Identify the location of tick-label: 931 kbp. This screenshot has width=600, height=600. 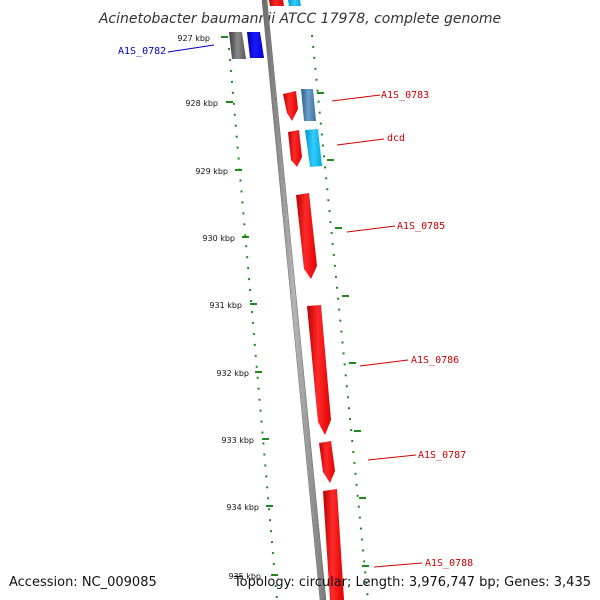
(225, 305).